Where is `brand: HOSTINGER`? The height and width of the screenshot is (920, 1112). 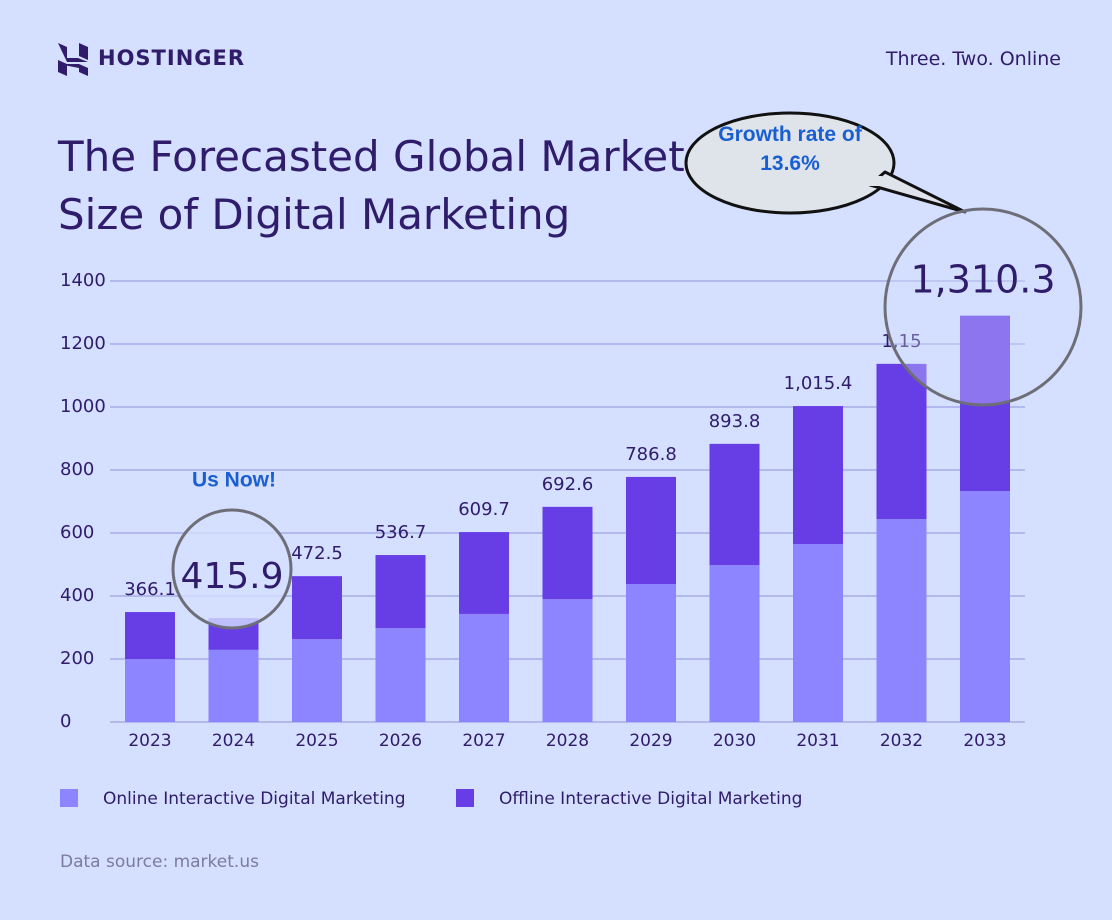 brand: HOSTINGER is located at coordinates (172, 58).